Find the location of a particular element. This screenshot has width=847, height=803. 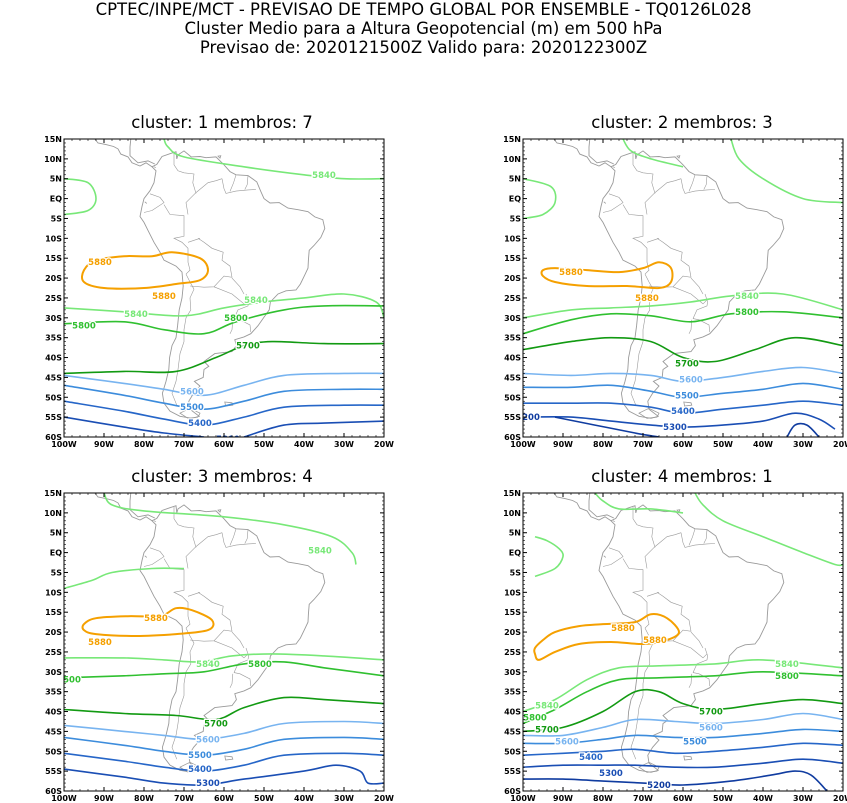

lat-tick-label: 60S is located at coordinates (53, 791).